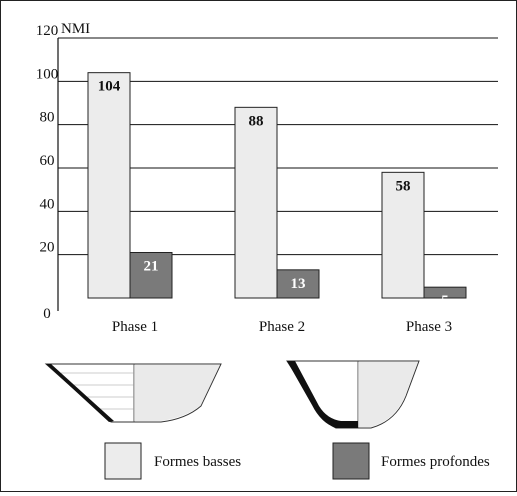 The height and width of the screenshot is (496, 517). Describe the element at coordinates (47, 161) in the screenshot. I see `y-tick-label-60: 60` at that location.